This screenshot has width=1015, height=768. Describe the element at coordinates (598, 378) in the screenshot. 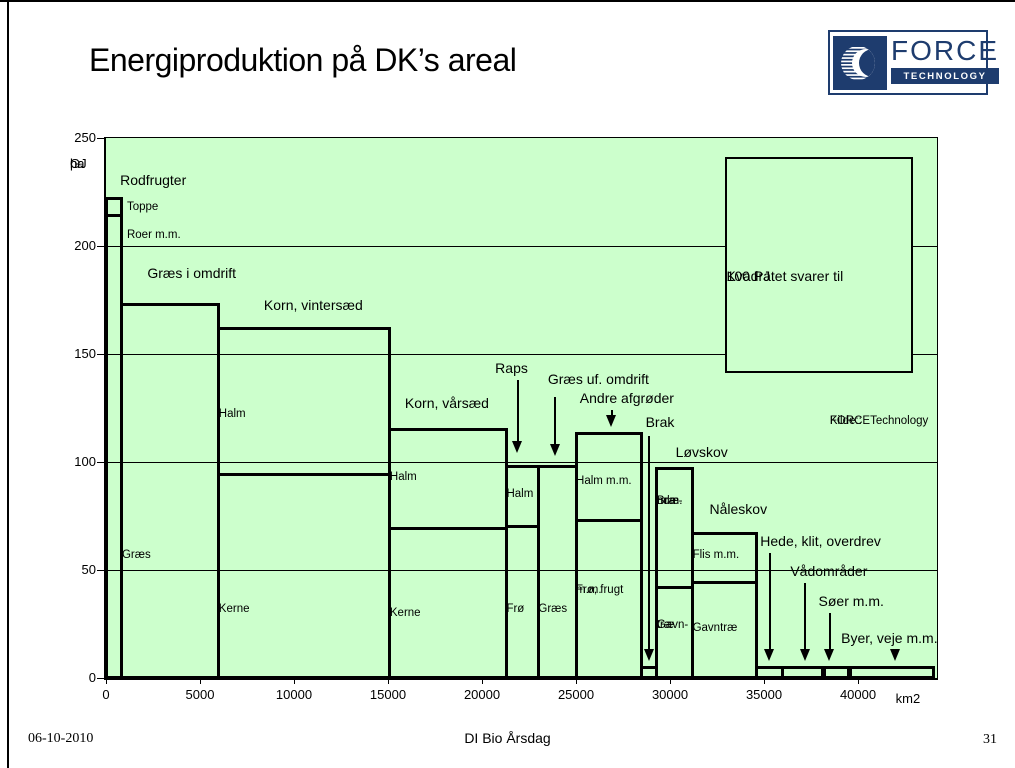

I see `annotation-græs-uf-omdrift: Græs uf. omdrift` at that location.